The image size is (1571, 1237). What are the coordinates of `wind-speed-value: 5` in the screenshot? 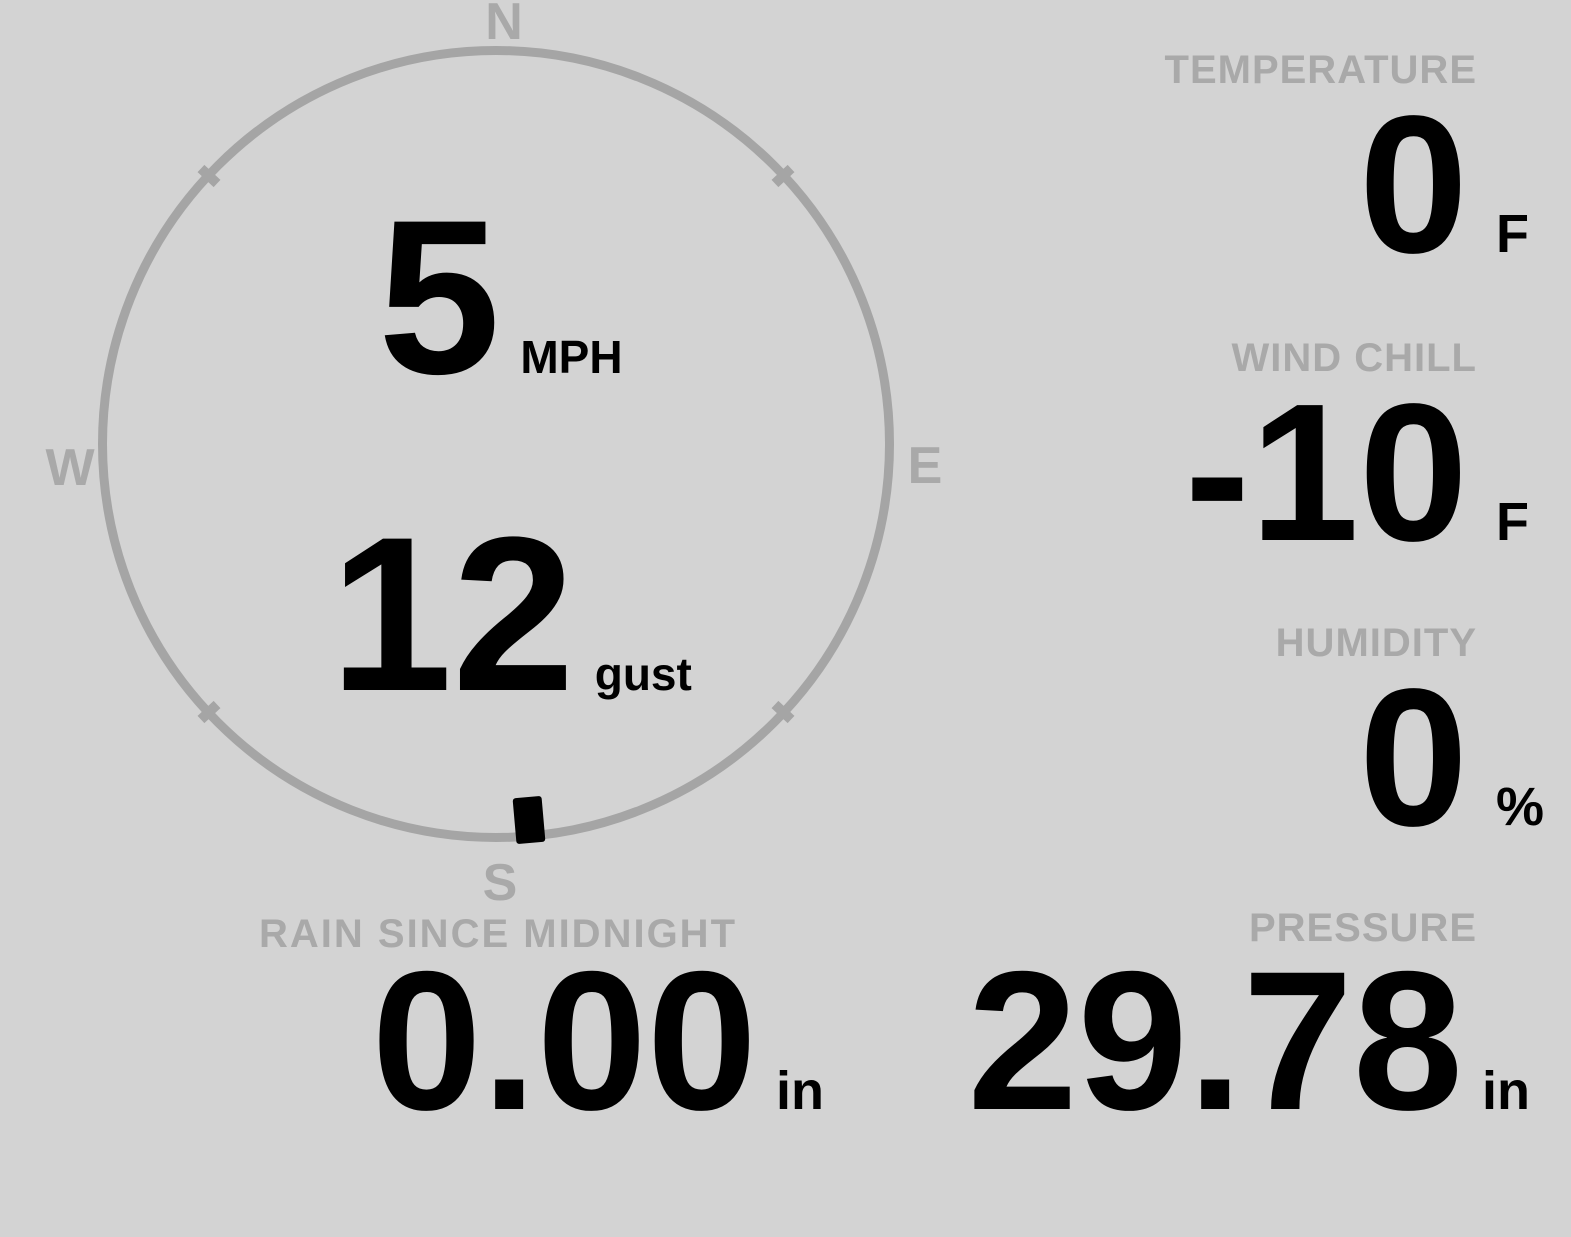 It's located at (439, 297).